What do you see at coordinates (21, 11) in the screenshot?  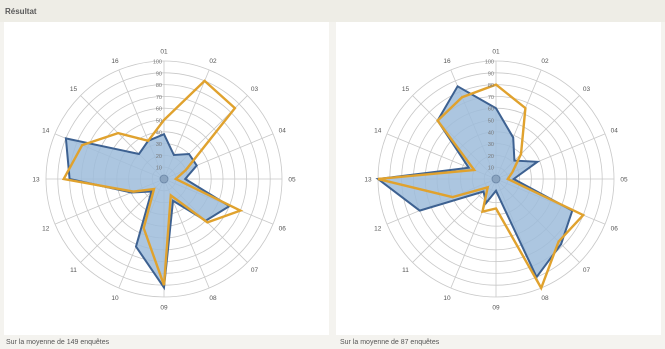 I see `page-title: Résultat` at bounding box center [21, 11].